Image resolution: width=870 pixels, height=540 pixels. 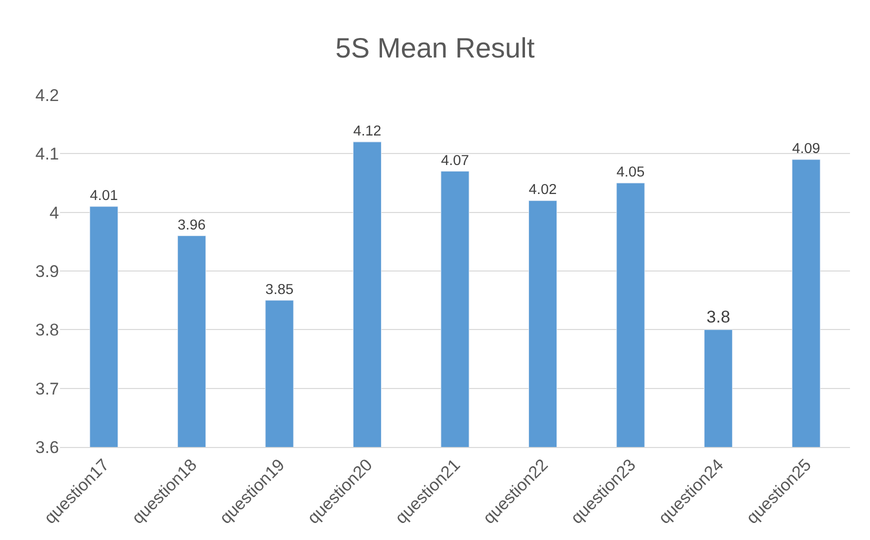 What do you see at coordinates (455, 160) in the screenshot?
I see `data-label: 4.07` at bounding box center [455, 160].